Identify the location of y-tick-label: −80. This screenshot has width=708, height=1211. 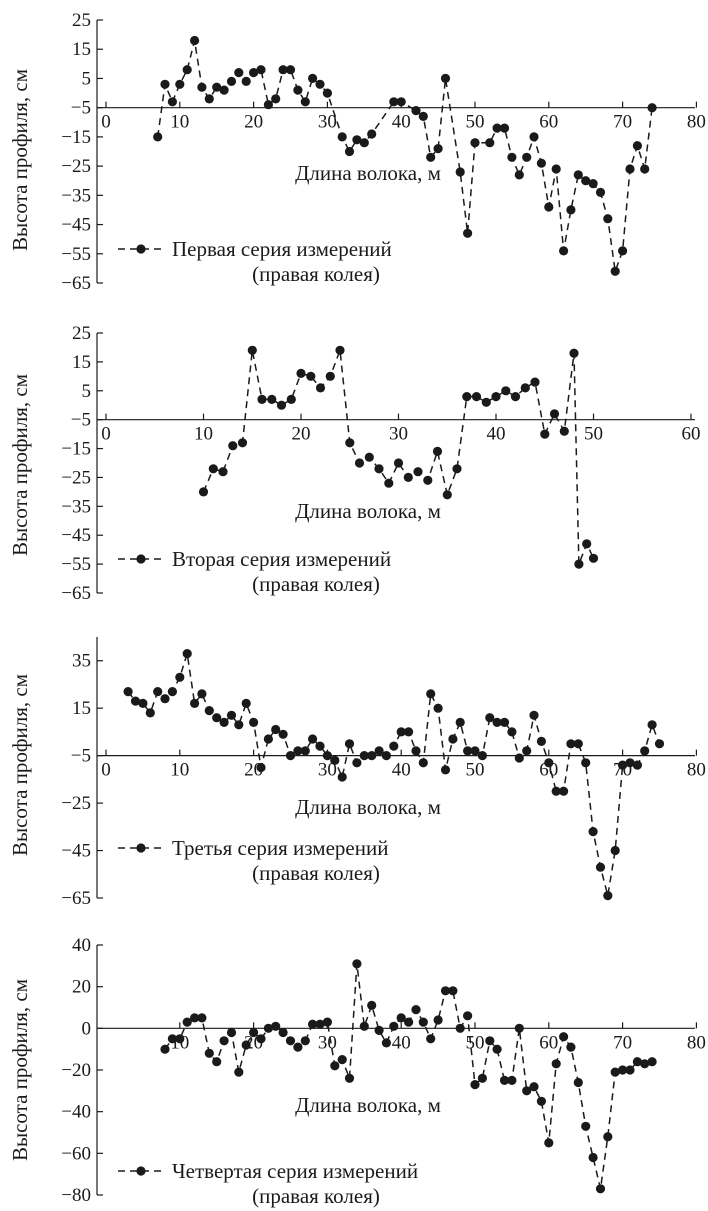
(76, 1195).